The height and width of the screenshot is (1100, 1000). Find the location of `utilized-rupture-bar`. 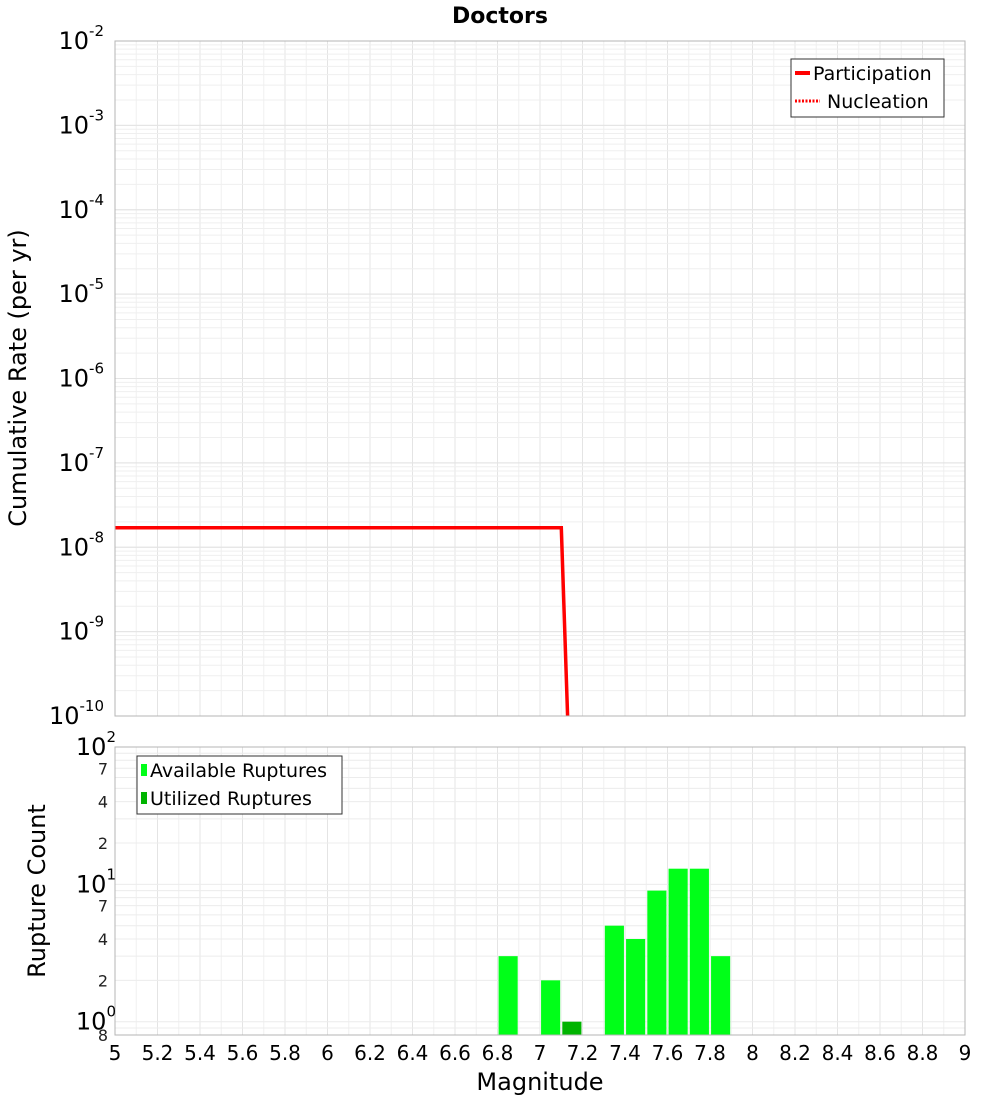

utilized-rupture-bar is located at coordinates (572, 1028).